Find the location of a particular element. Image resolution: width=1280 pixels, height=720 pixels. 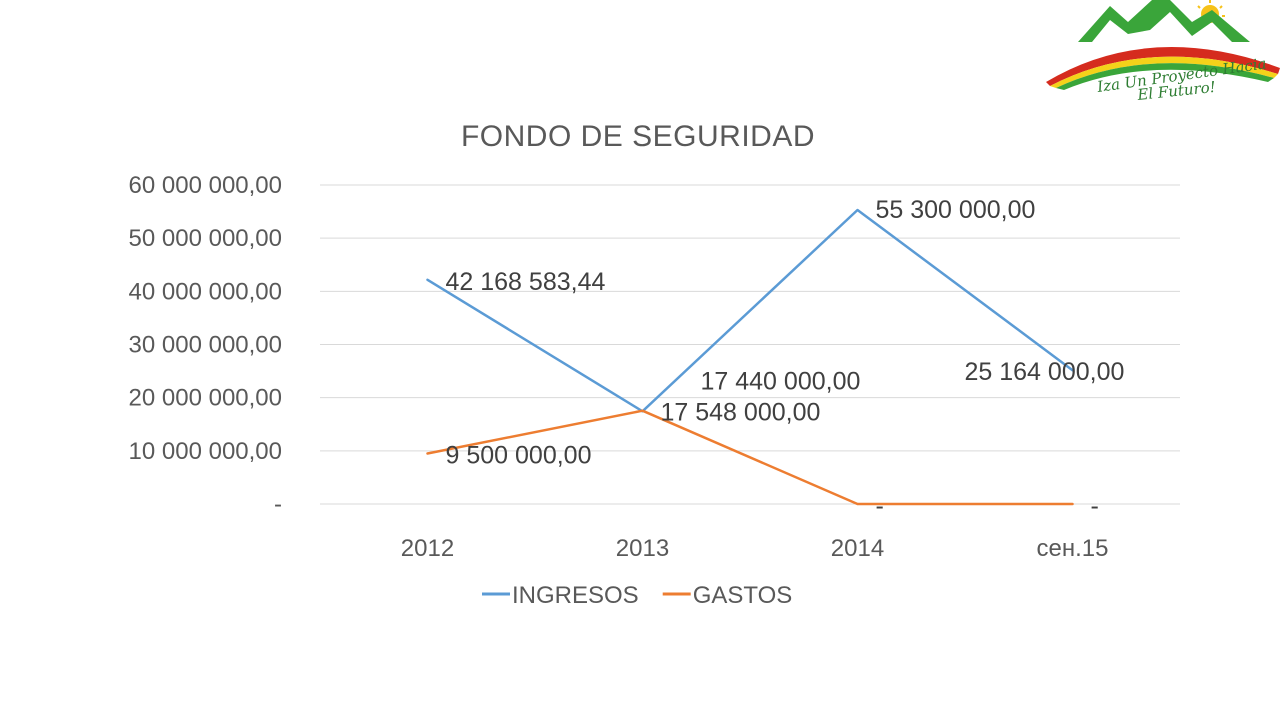

logo-flag-green-icon is located at coordinates (1165, 76).